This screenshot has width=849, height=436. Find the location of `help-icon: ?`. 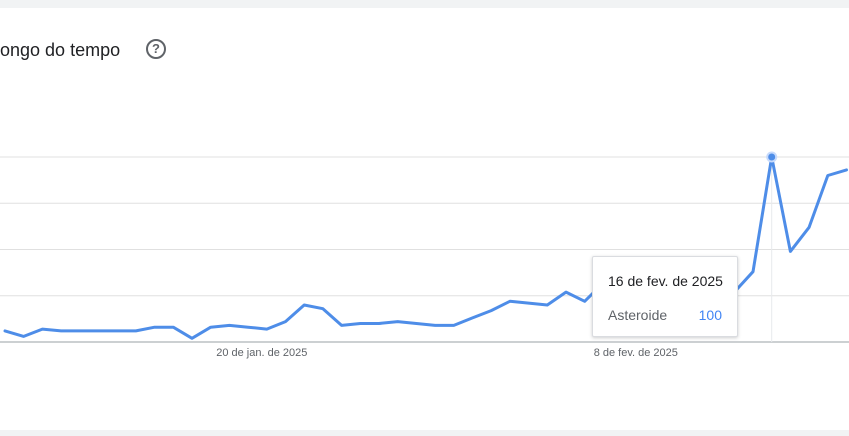

help-icon: ? is located at coordinates (156, 49).